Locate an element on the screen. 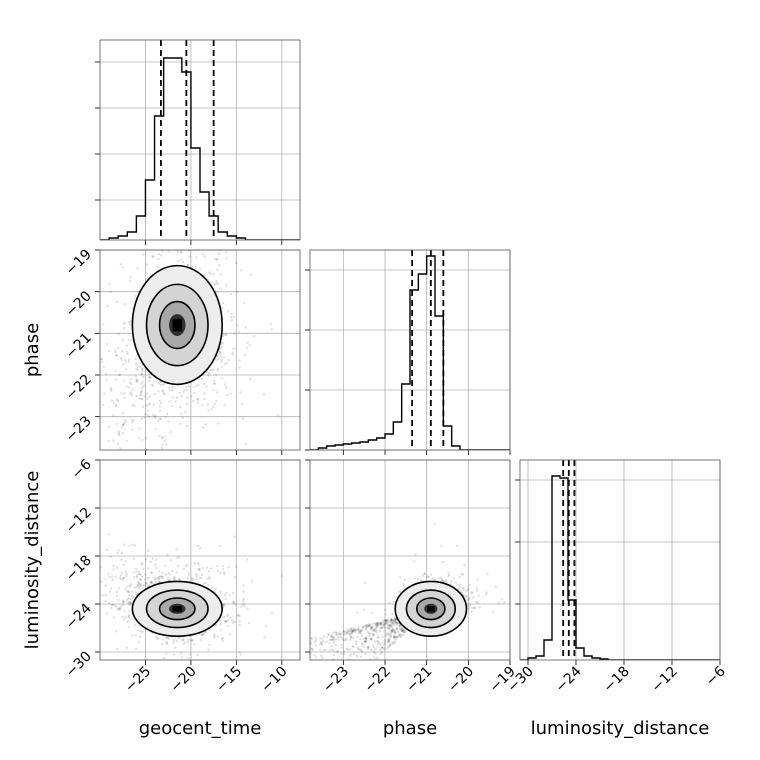 The width and height of the screenshot is (760, 760). tick-label-y: −30 is located at coordinates (79, 665).